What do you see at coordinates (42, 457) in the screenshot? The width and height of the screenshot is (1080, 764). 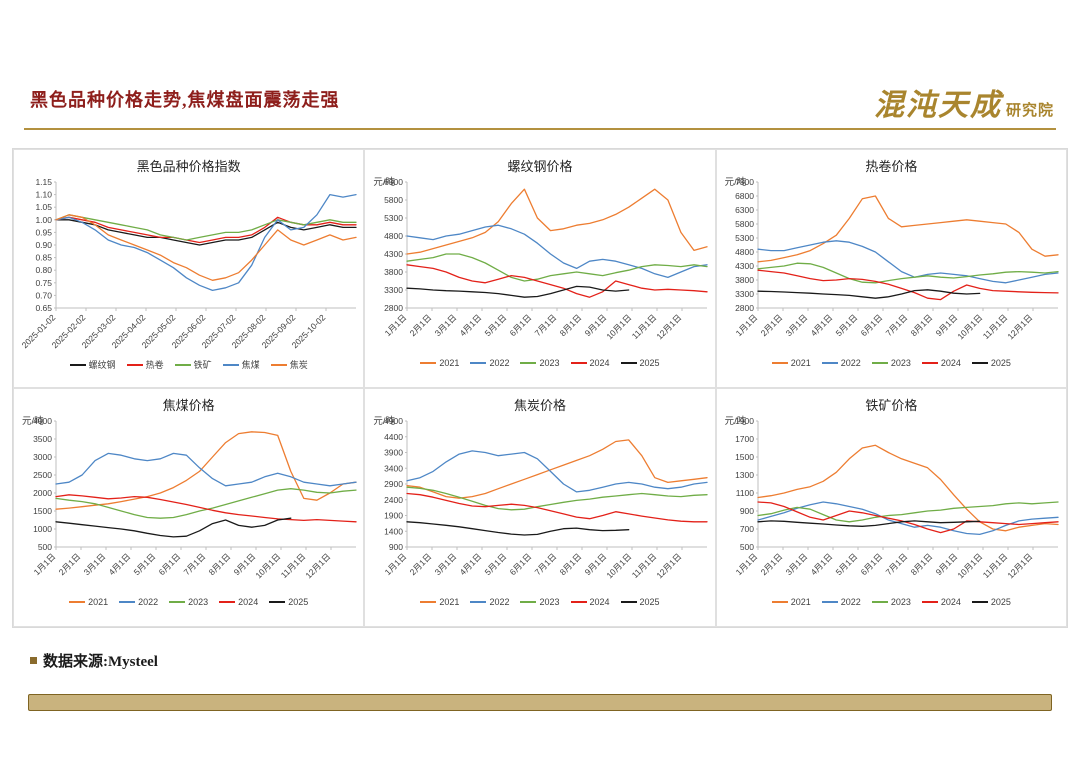 I see `svg-text: 3000` at bounding box center [42, 457].